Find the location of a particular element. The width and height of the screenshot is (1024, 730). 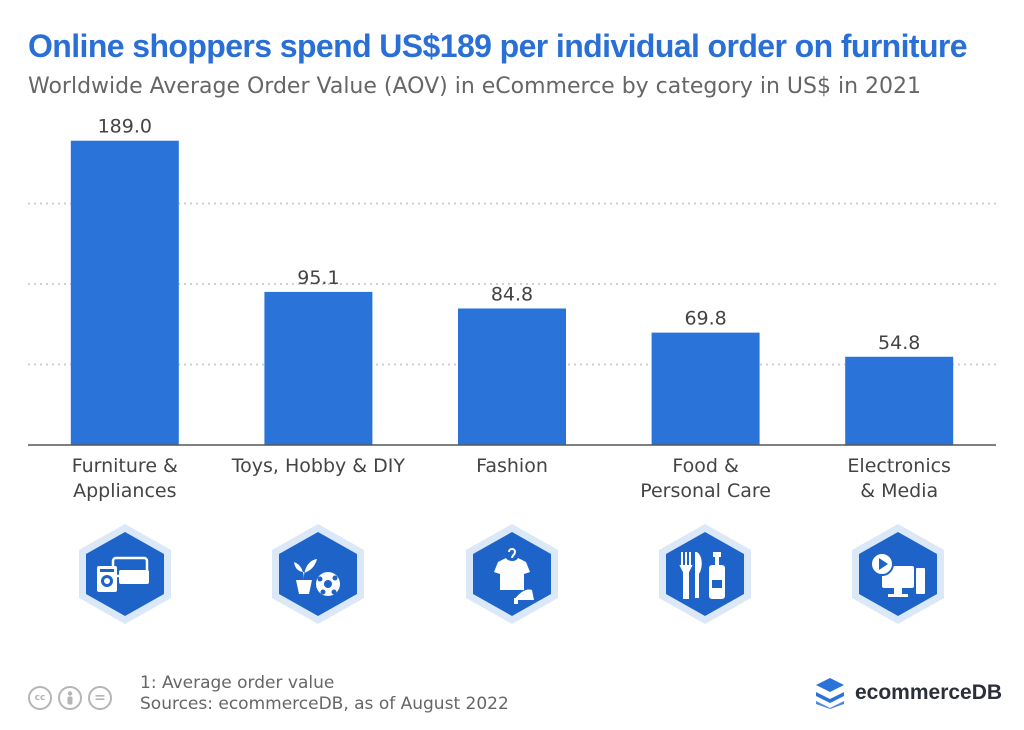

category-label: Food & is located at coordinates (705, 466).